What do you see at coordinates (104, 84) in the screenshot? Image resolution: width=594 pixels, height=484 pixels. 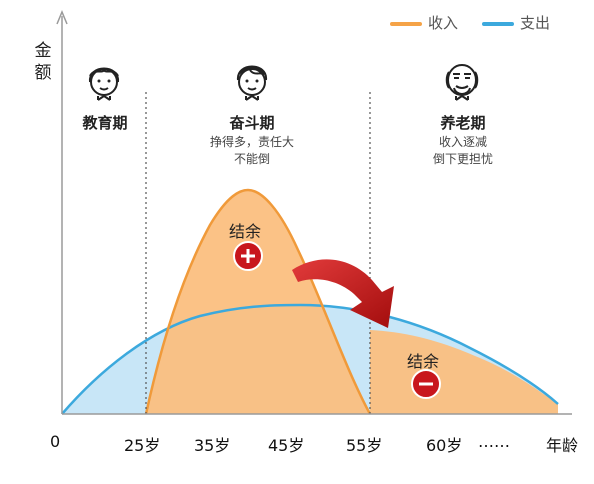 I see `child-face-icon` at bounding box center [104, 84].